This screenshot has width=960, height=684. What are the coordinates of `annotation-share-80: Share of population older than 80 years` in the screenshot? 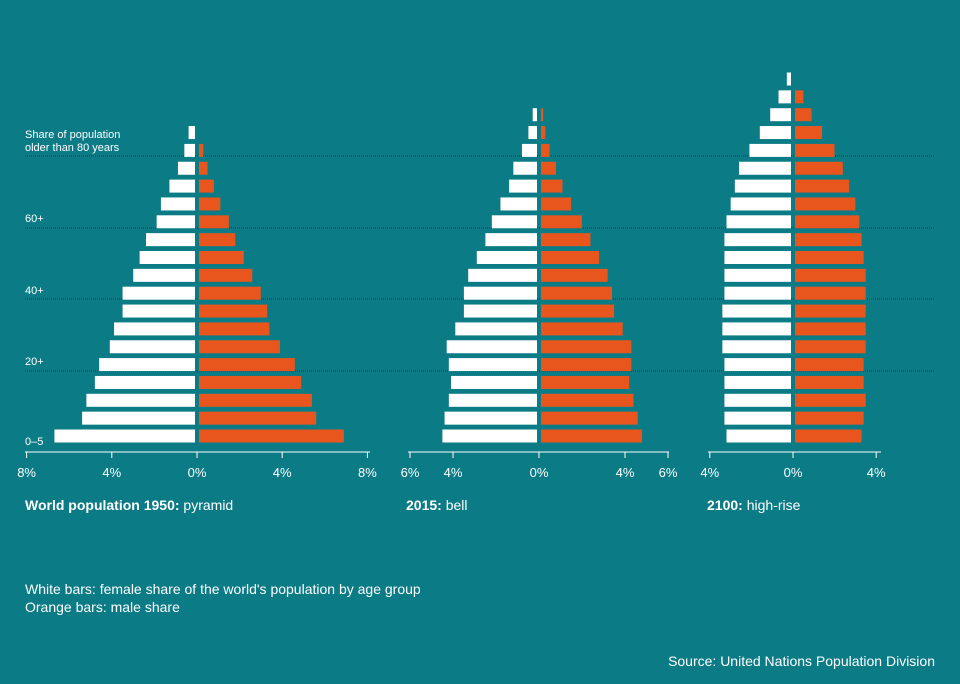 It's located at (72, 142).